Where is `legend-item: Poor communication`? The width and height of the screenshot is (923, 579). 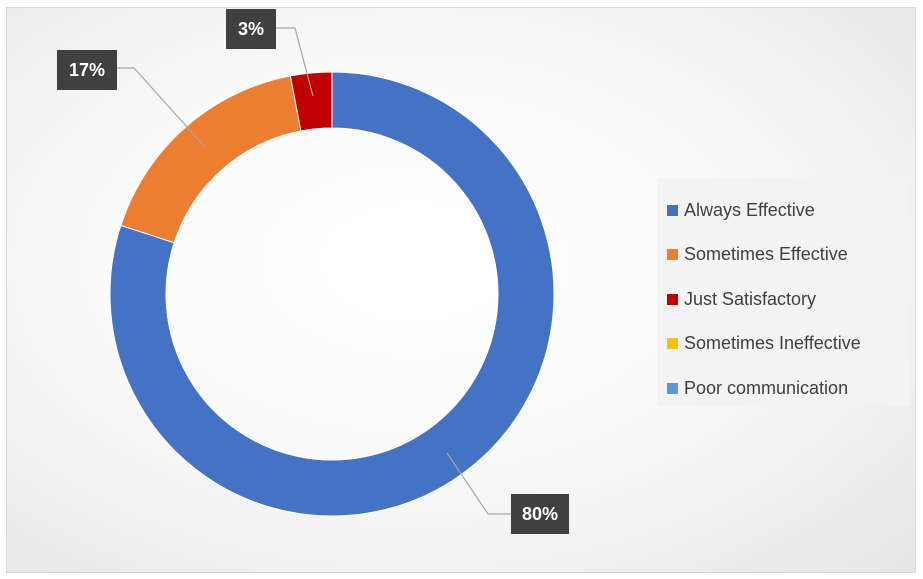 legend-item: Poor communication is located at coordinates (783, 388).